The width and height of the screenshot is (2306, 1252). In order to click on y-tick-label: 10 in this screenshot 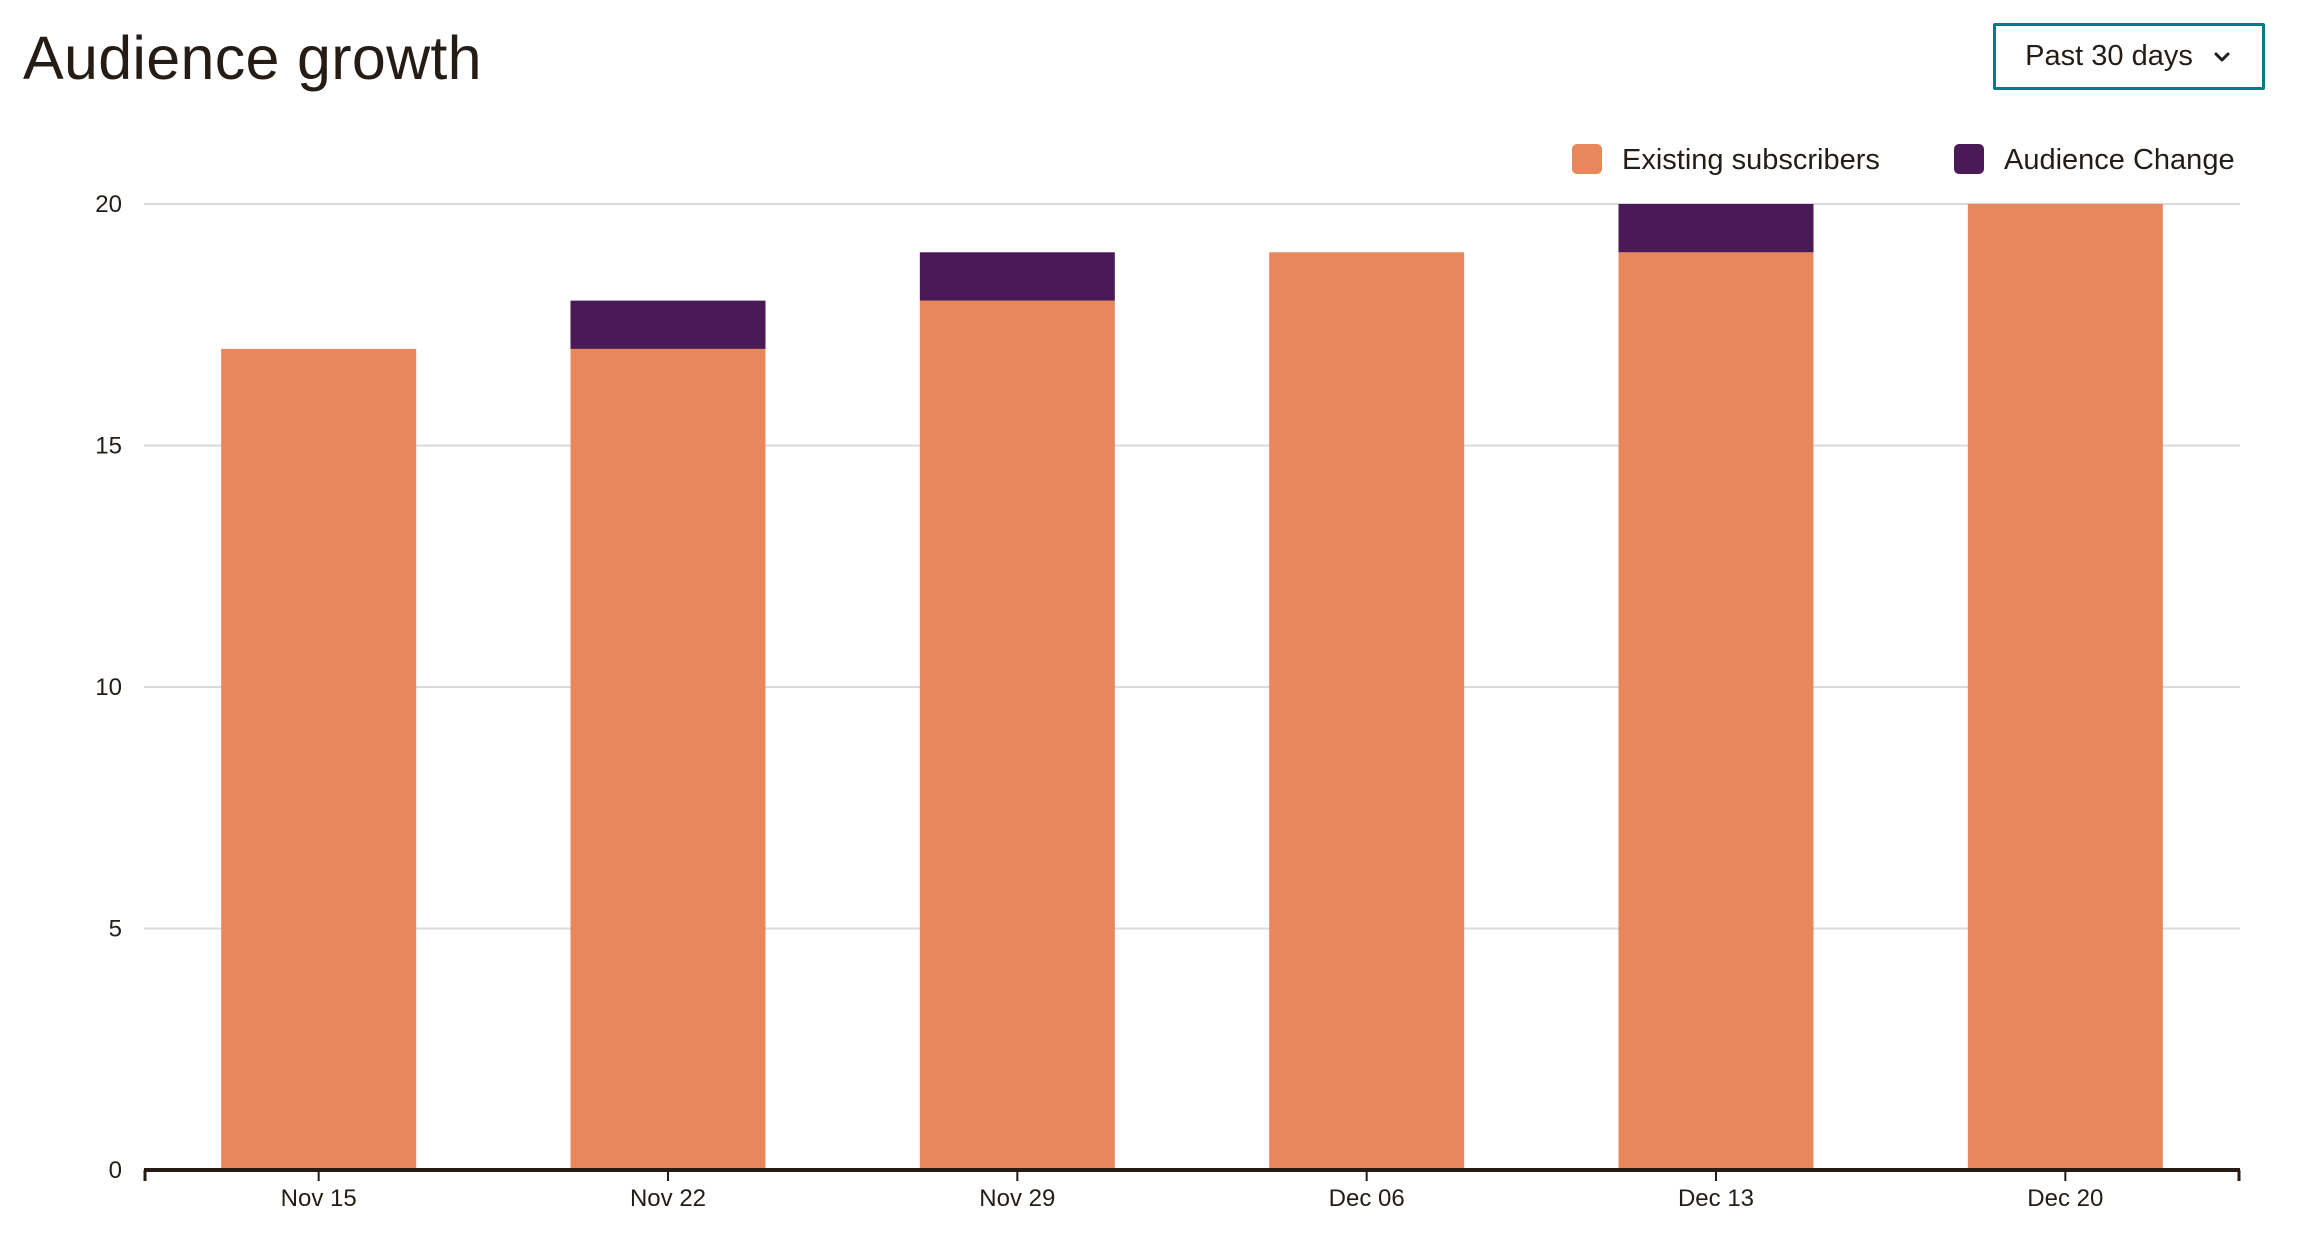, I will do `click(108, 687)`.